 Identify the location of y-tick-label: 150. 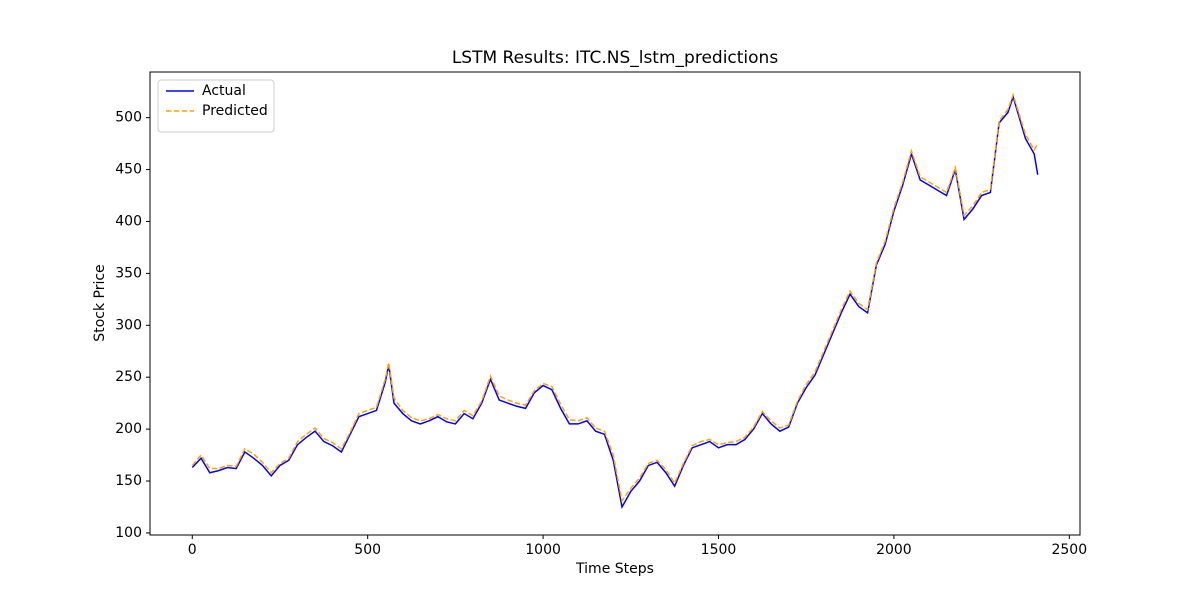
(128, 481).